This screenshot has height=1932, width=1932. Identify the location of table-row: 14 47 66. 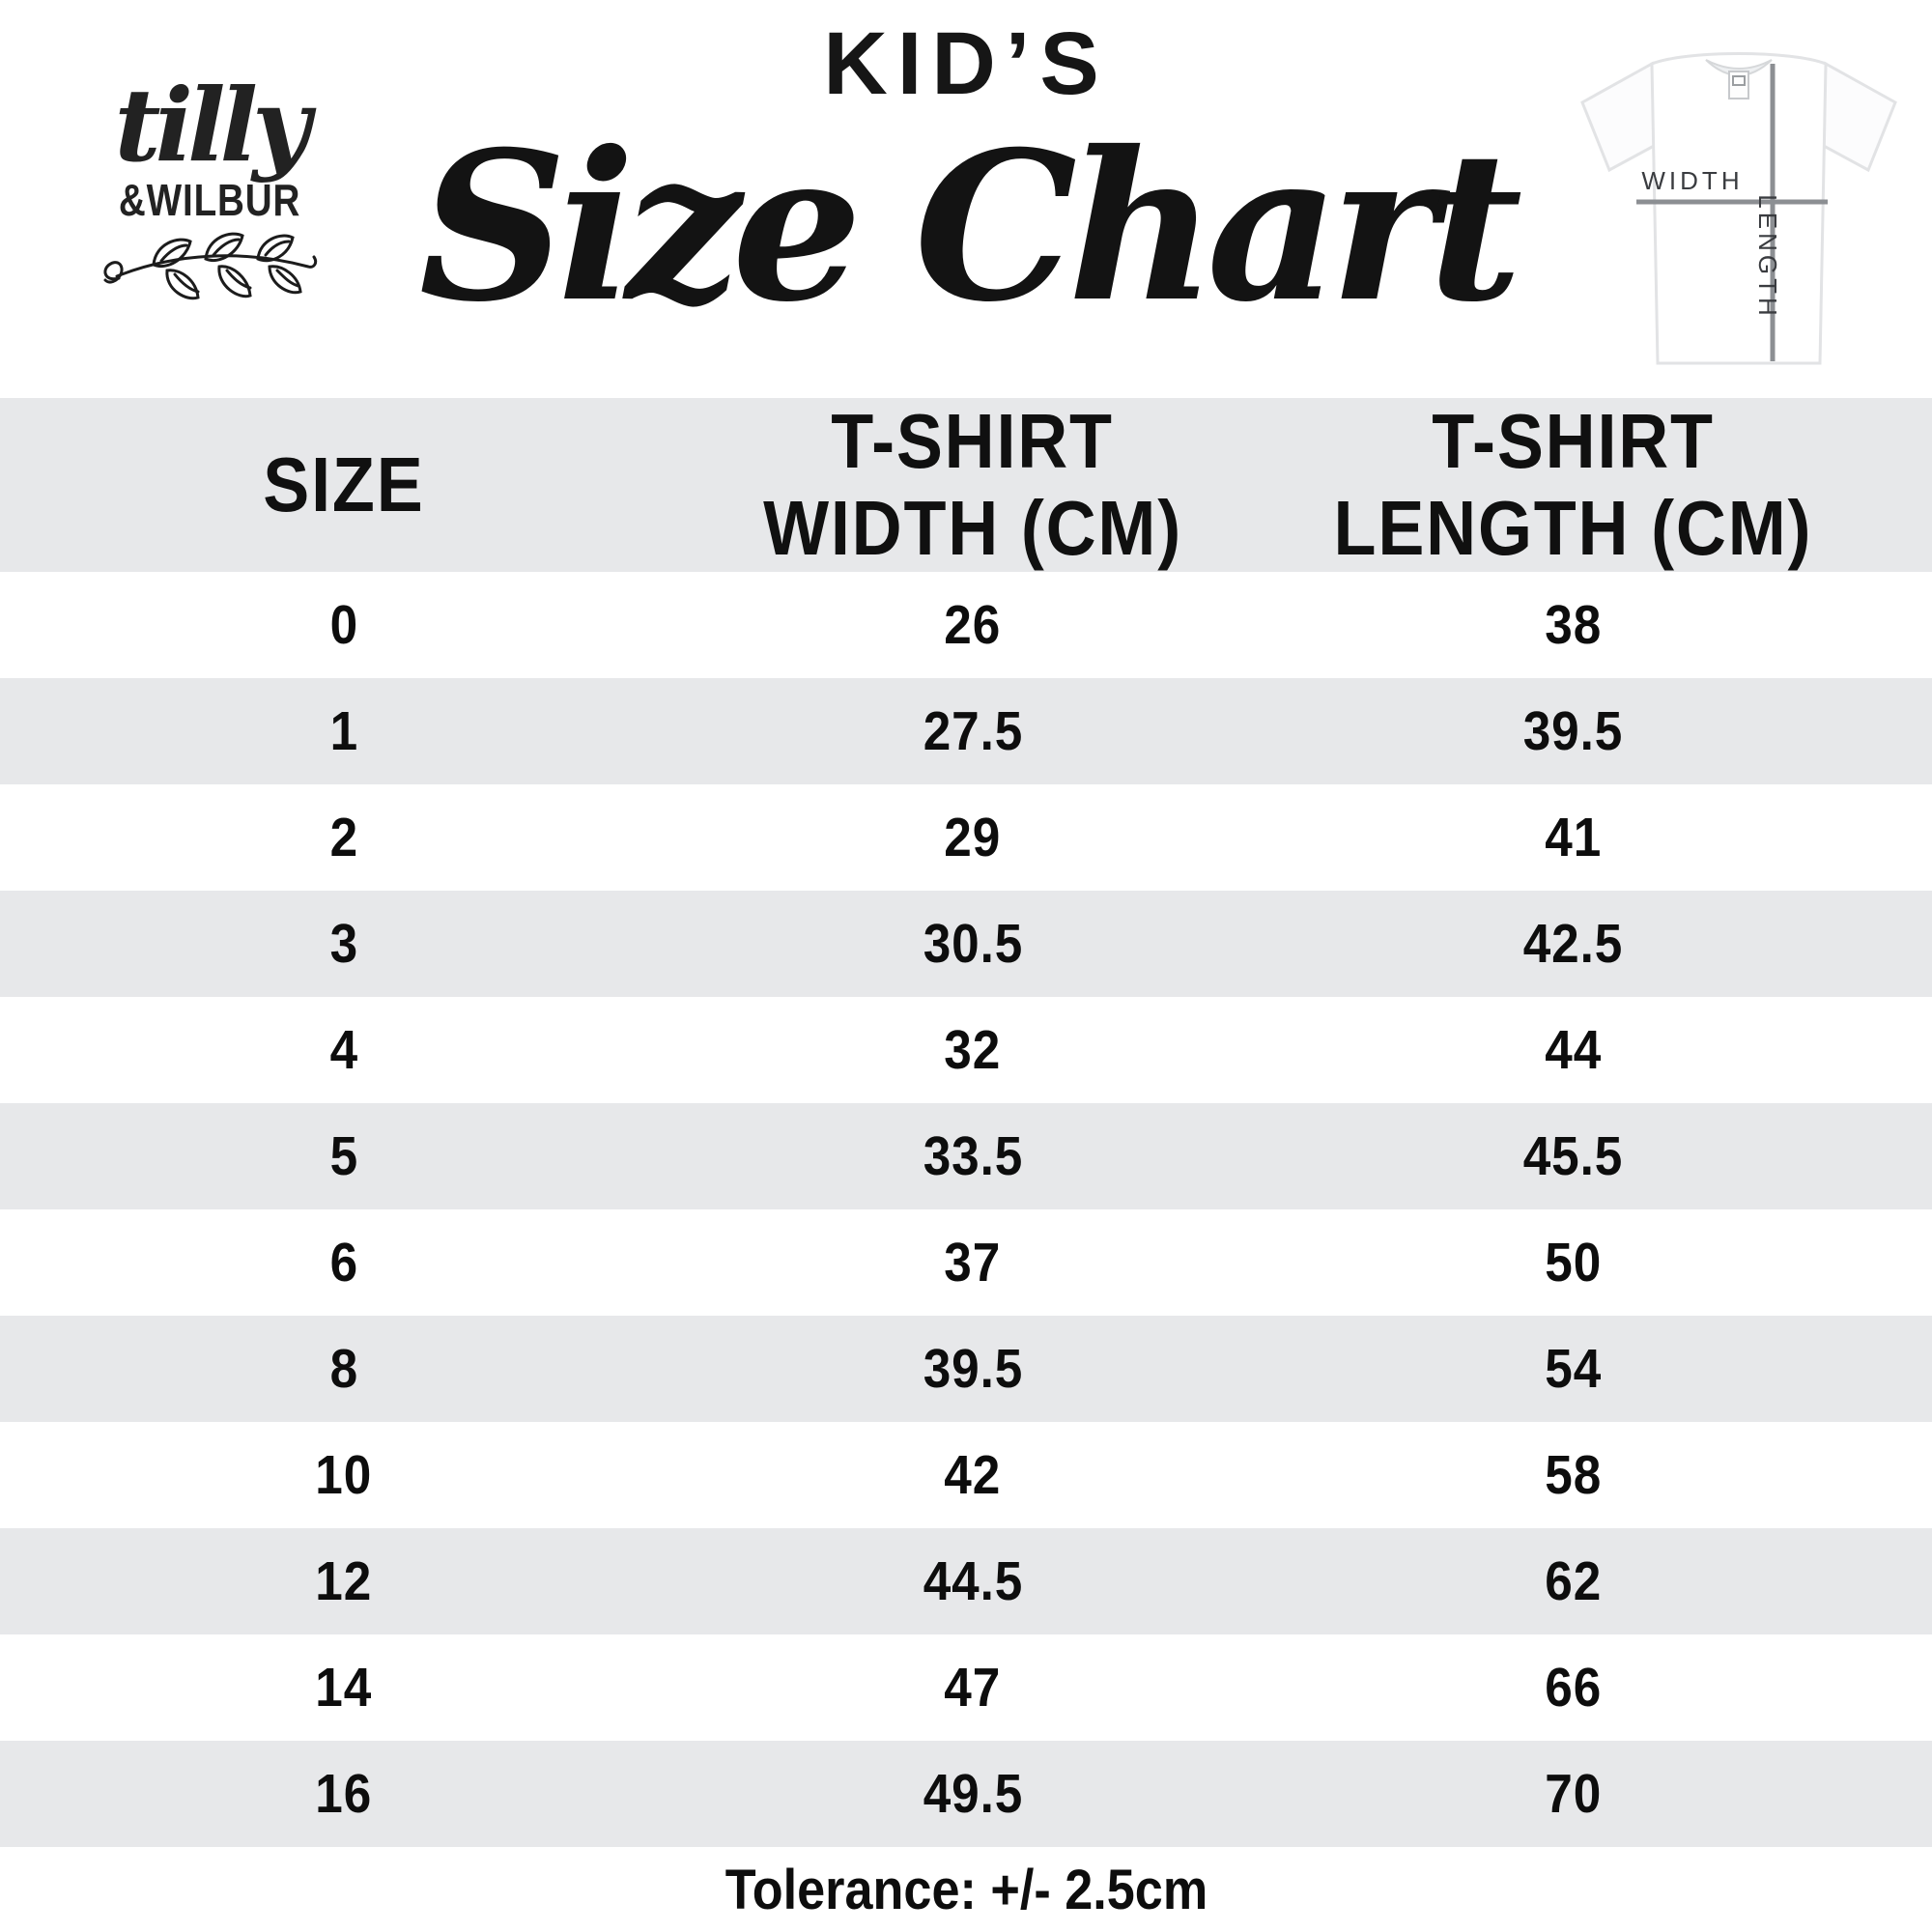
(966, 1687).